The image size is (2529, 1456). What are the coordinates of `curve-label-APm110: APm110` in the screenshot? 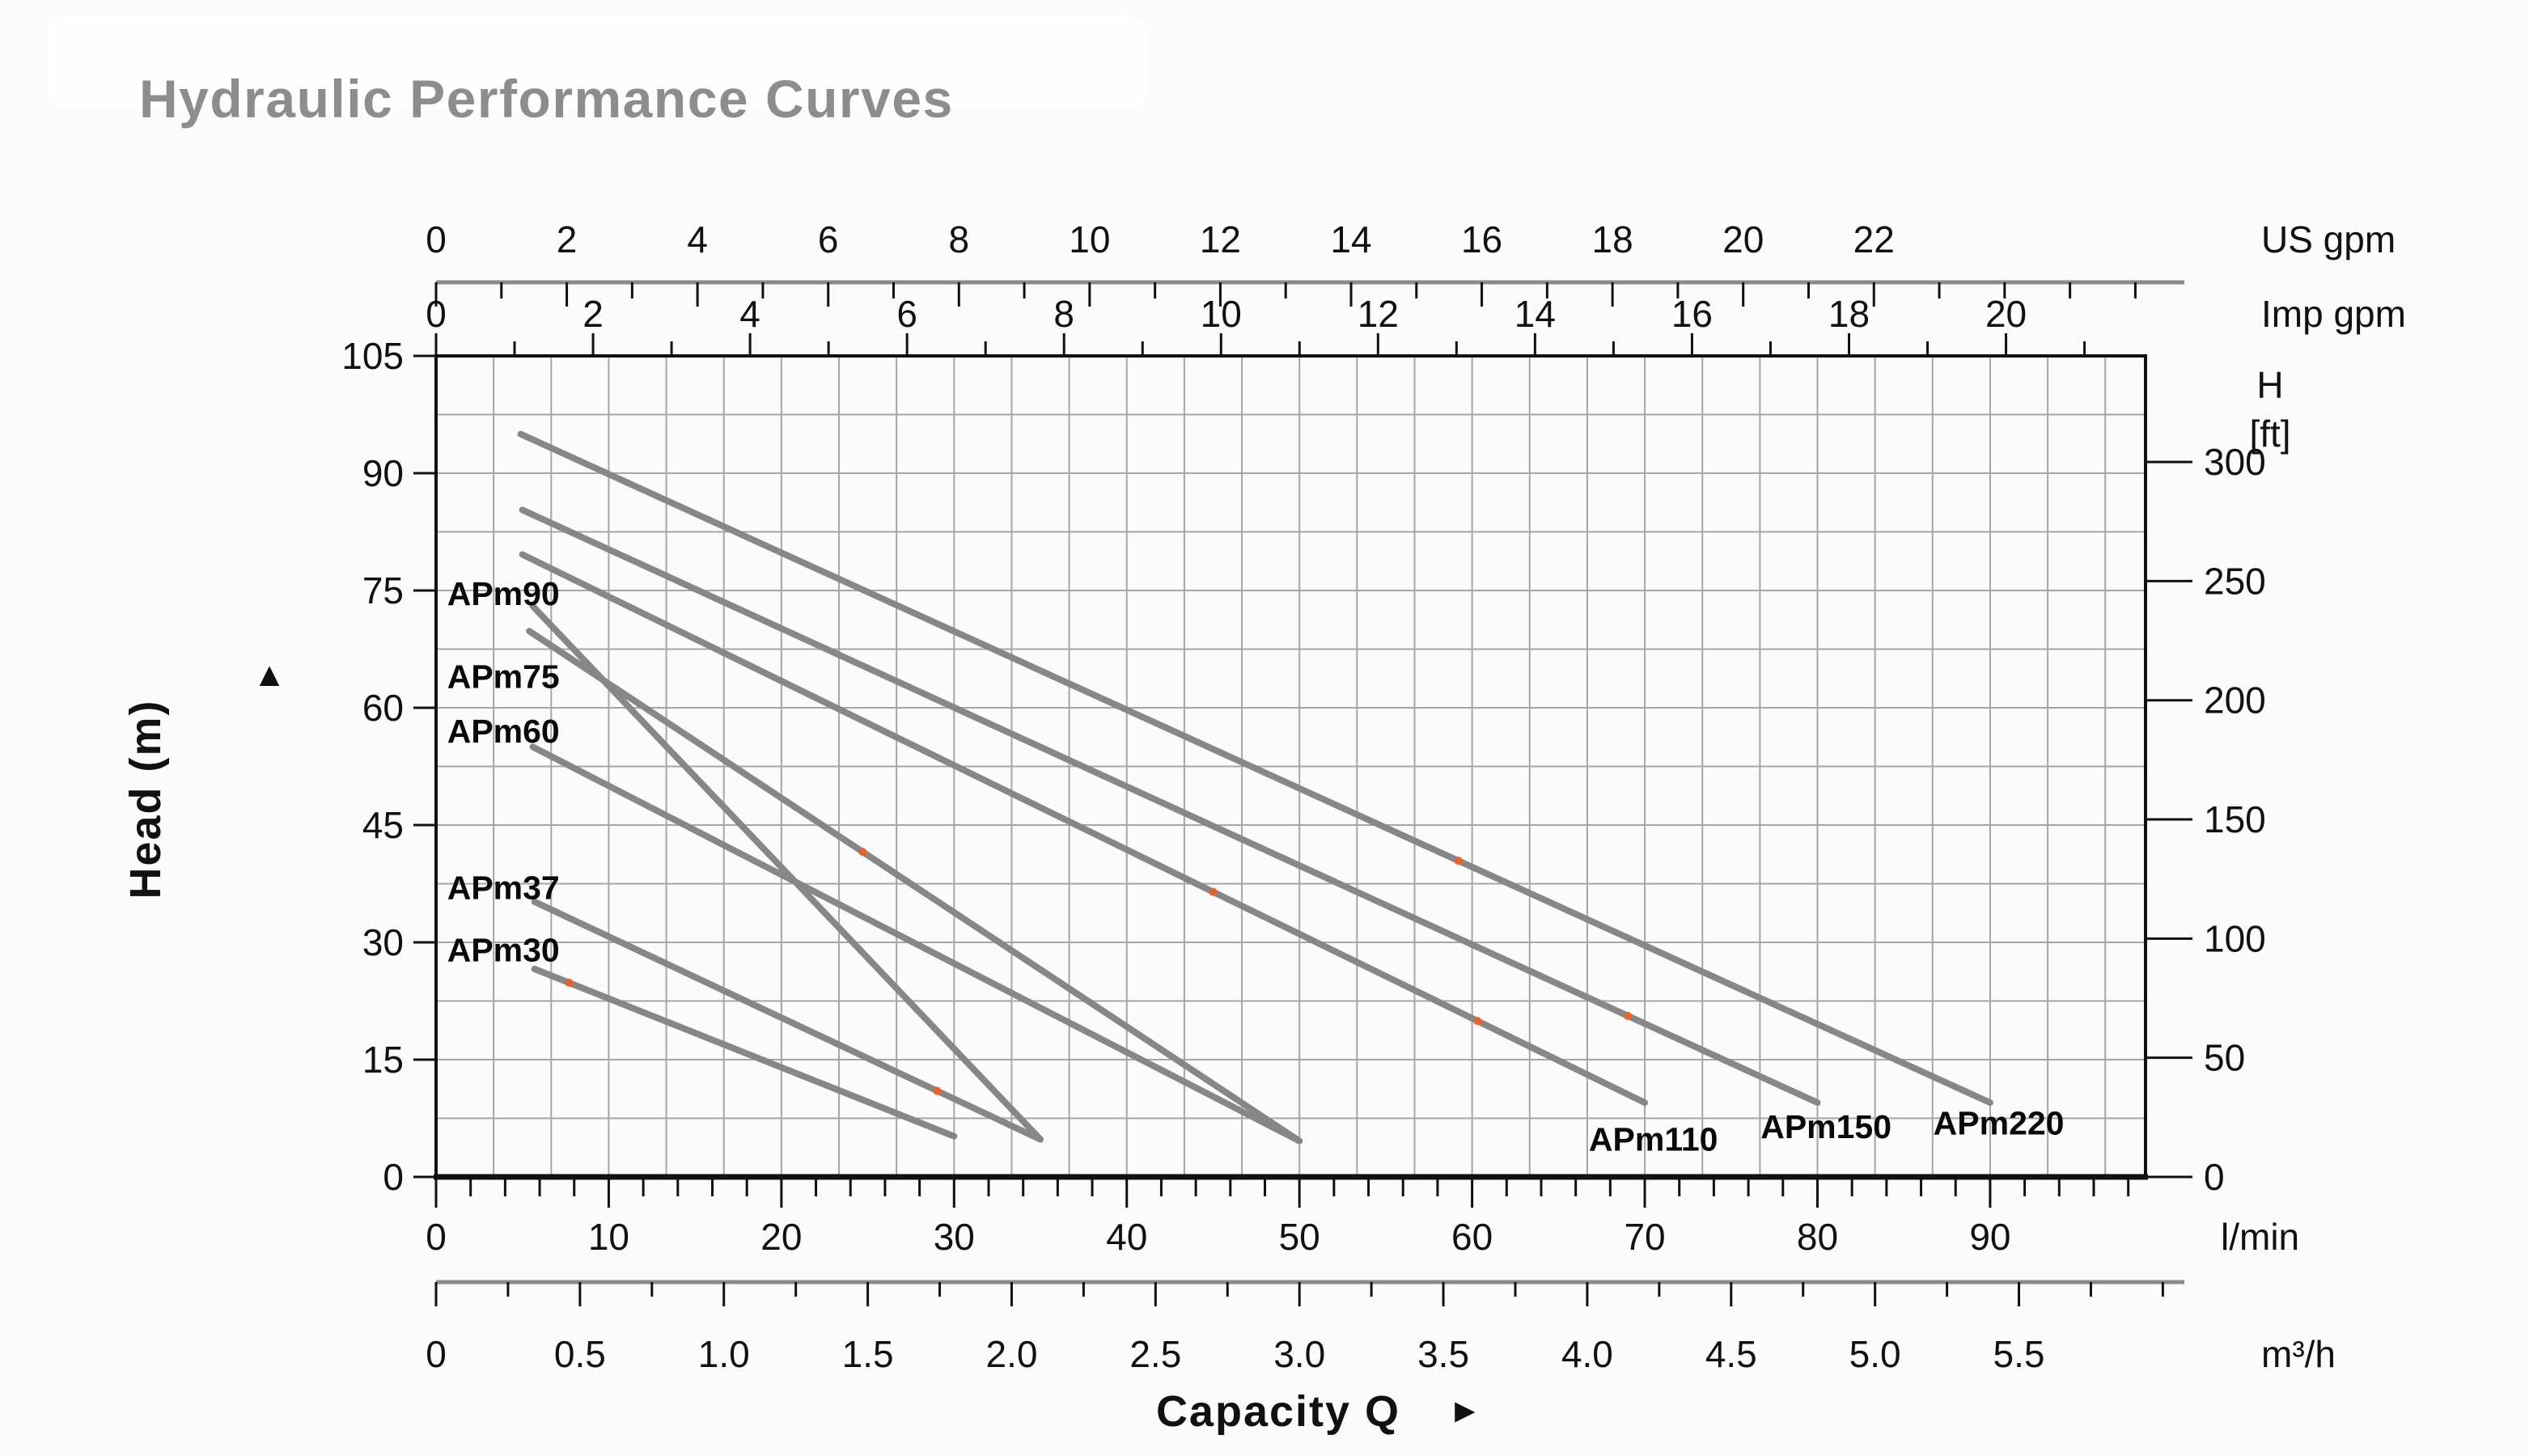 It's located at (1653, 1139).